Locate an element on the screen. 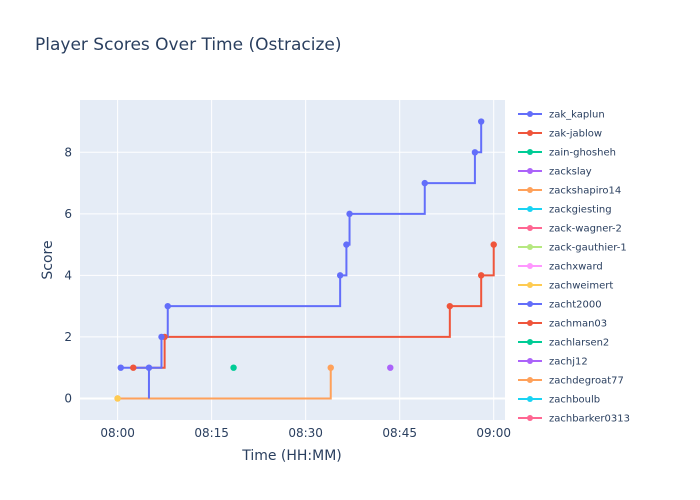 The image size is (700, 500). legend-label: zack-gauthier-1 is located at coordinates (588, 248).